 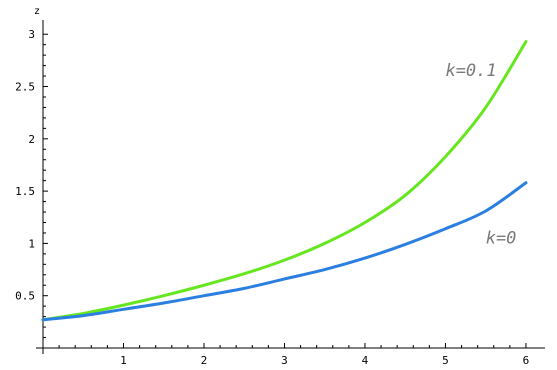 I want to click on x-tick-label: 4, so click(x=365, y=360).